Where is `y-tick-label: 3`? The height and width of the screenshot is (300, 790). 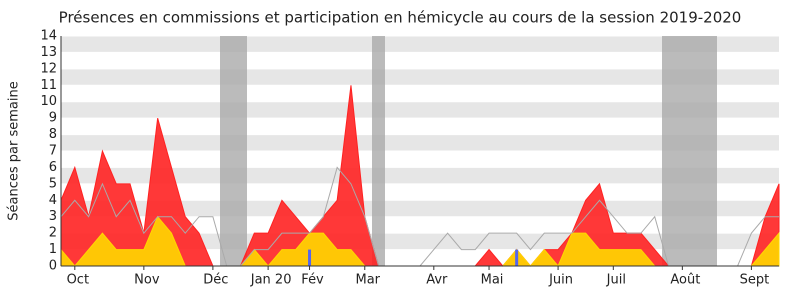 y-tick-label: 3 is located at coordinates (53, 216).